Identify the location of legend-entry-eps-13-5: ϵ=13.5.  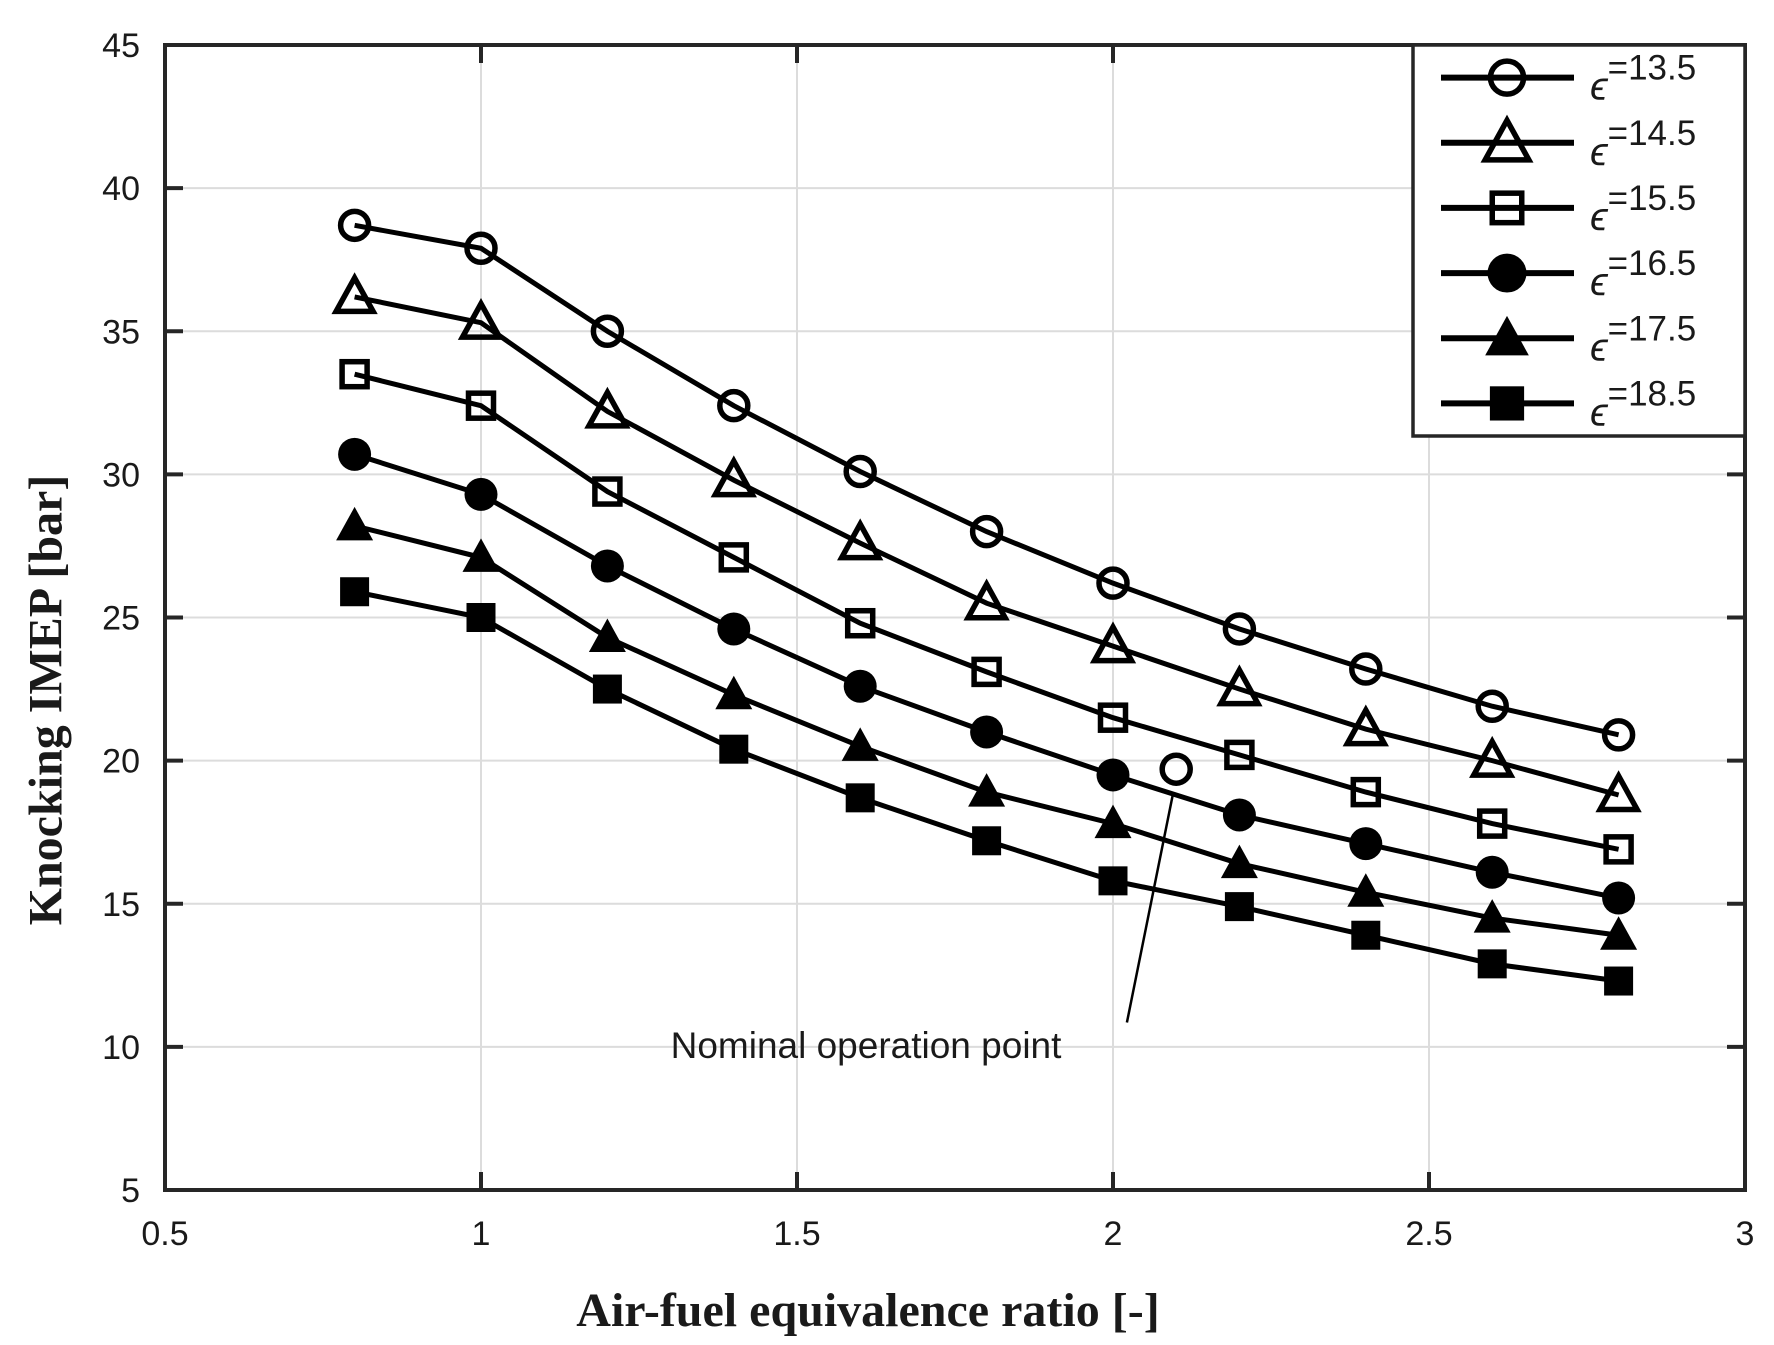
(1568, 79).